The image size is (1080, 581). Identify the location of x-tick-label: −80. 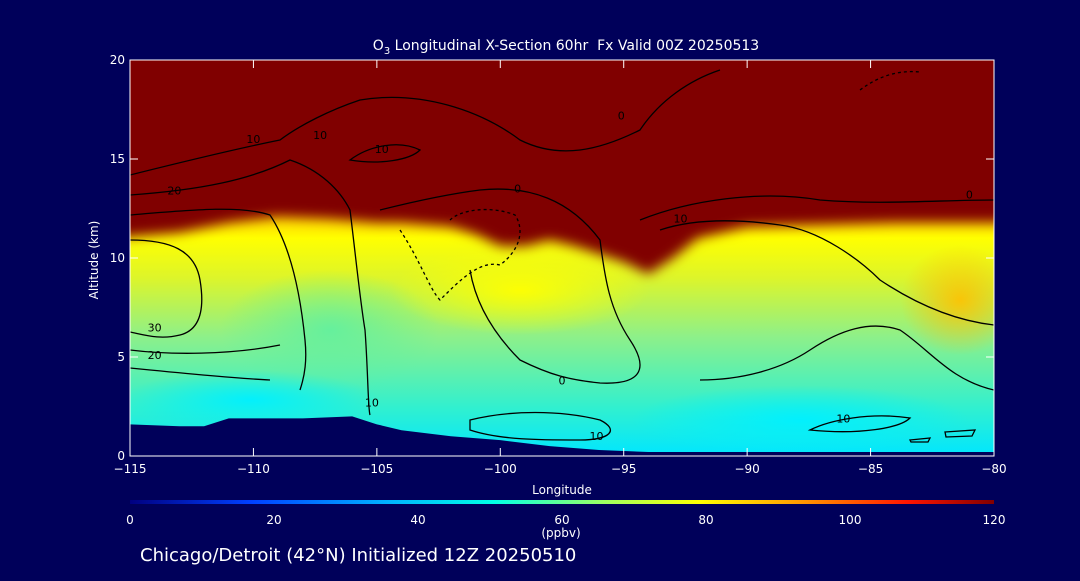
(993, 469).